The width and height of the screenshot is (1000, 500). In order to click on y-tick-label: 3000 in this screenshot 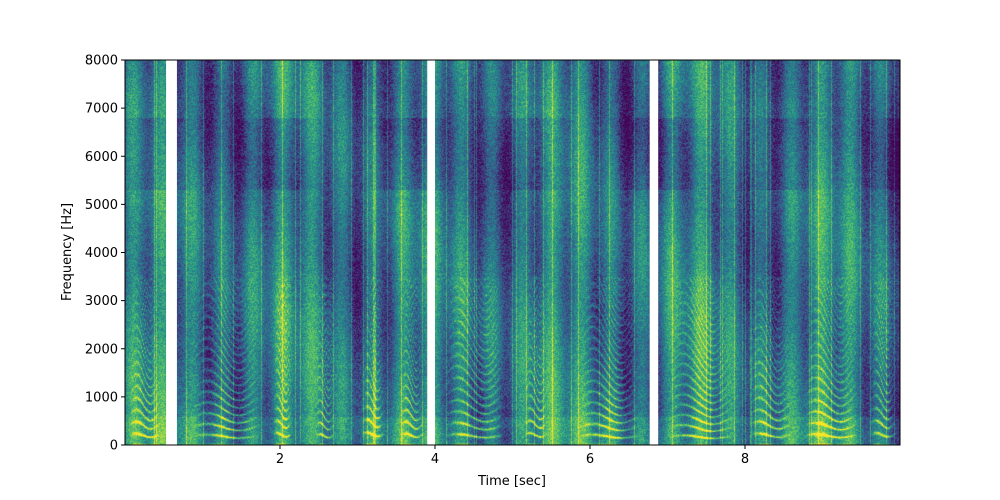, I will do `click(101, 301)`.